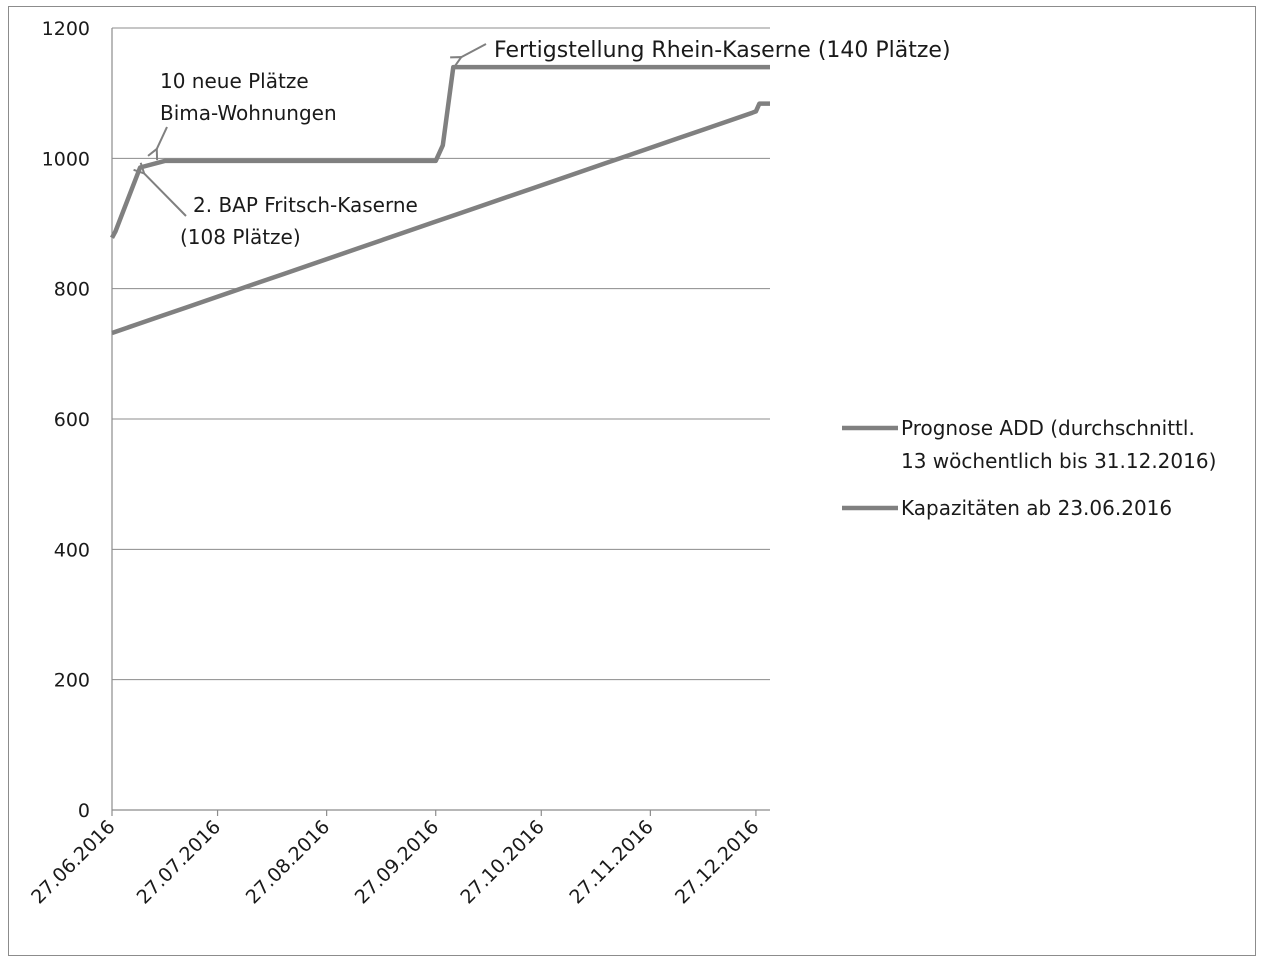  Describe the element at coordinates (72, 420) in the screenshot. I see `y-tick-label: 600` at that location.